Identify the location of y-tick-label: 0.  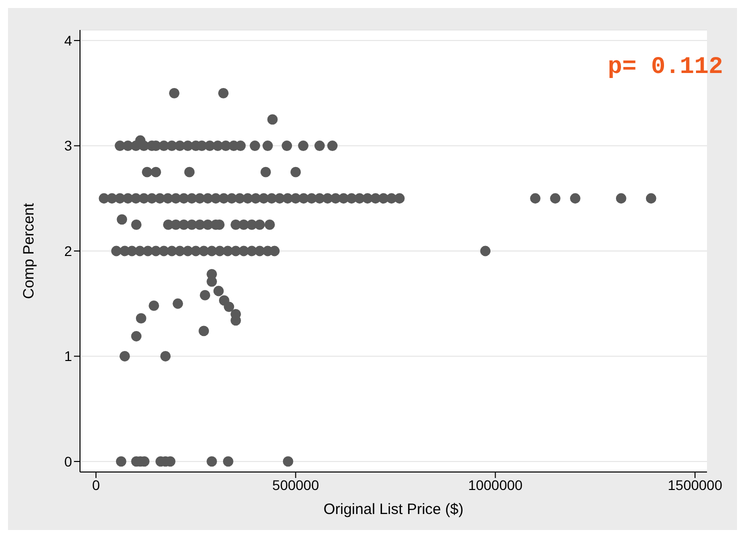
(68, 461).